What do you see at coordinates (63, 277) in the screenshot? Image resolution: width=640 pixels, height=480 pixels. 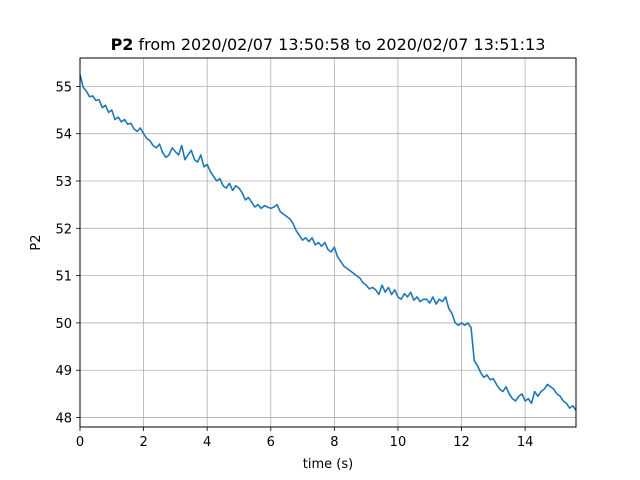 I see `y-tick-label: 51` at bounding box center [63, 277].